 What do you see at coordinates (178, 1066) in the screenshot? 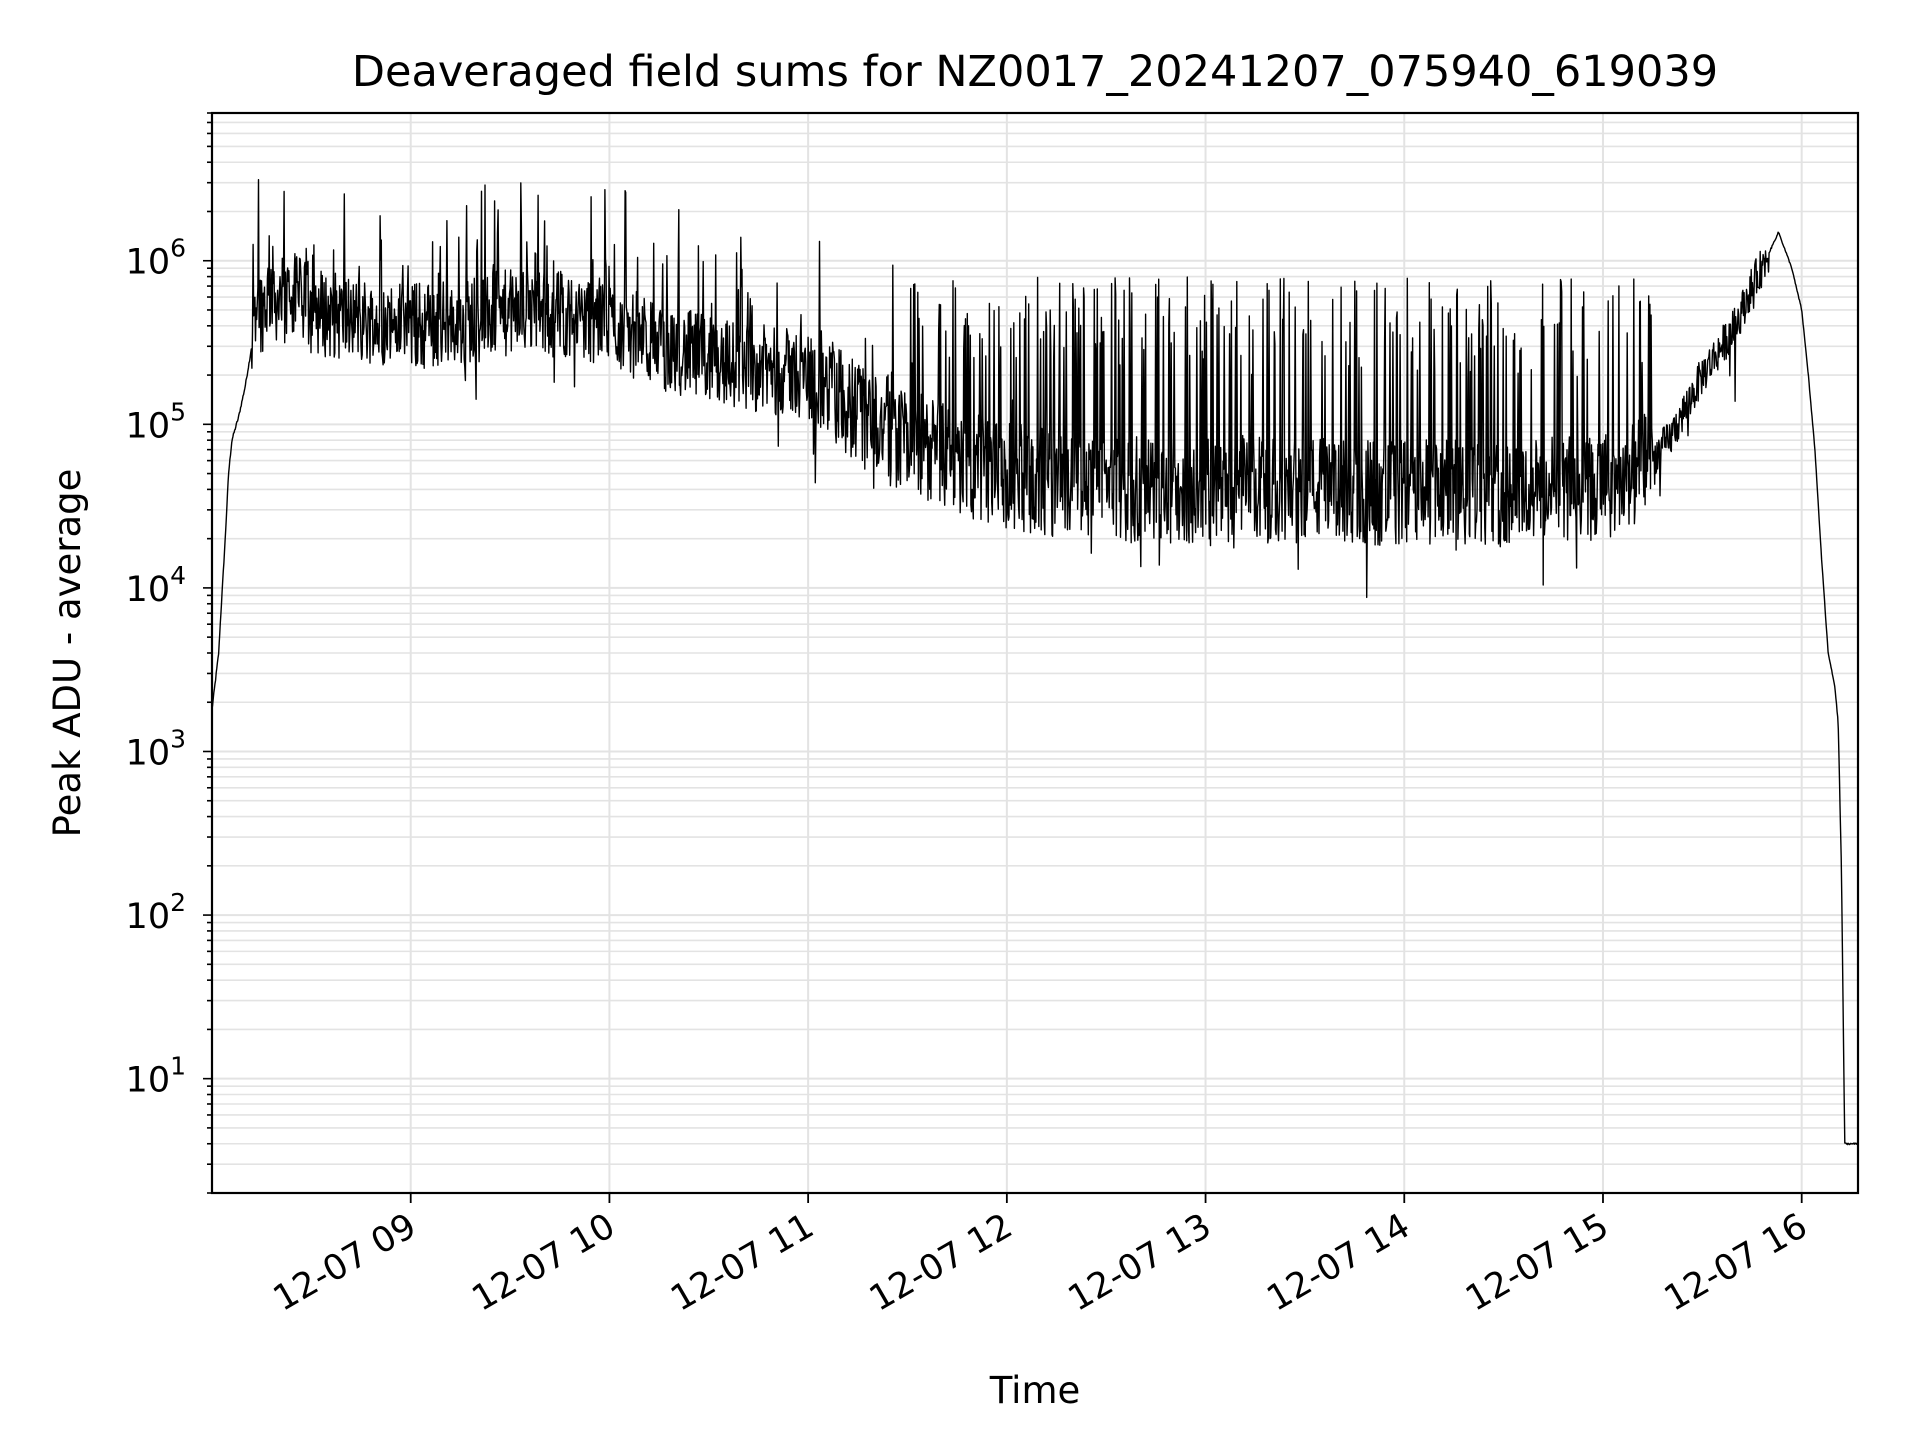
I see `y-tick-exponent: 1` at bounding box center [178, 1066].